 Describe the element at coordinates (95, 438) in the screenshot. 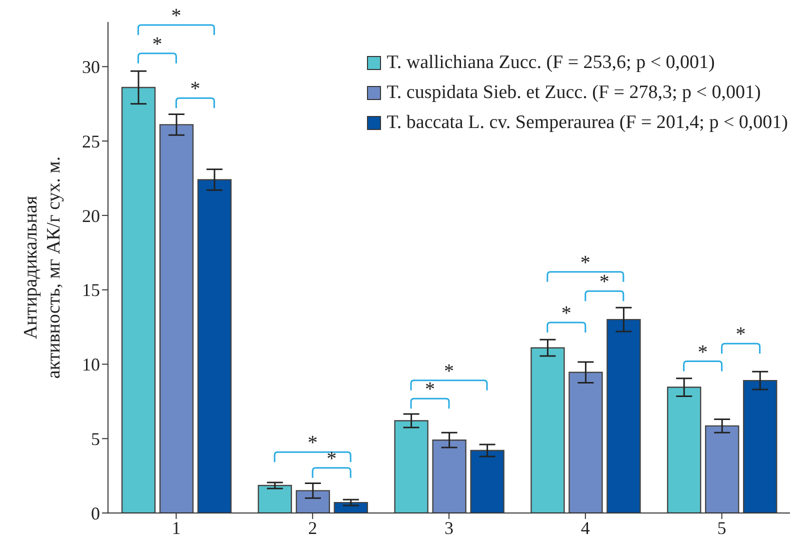

I see `y-tick-label: 5` at that location.